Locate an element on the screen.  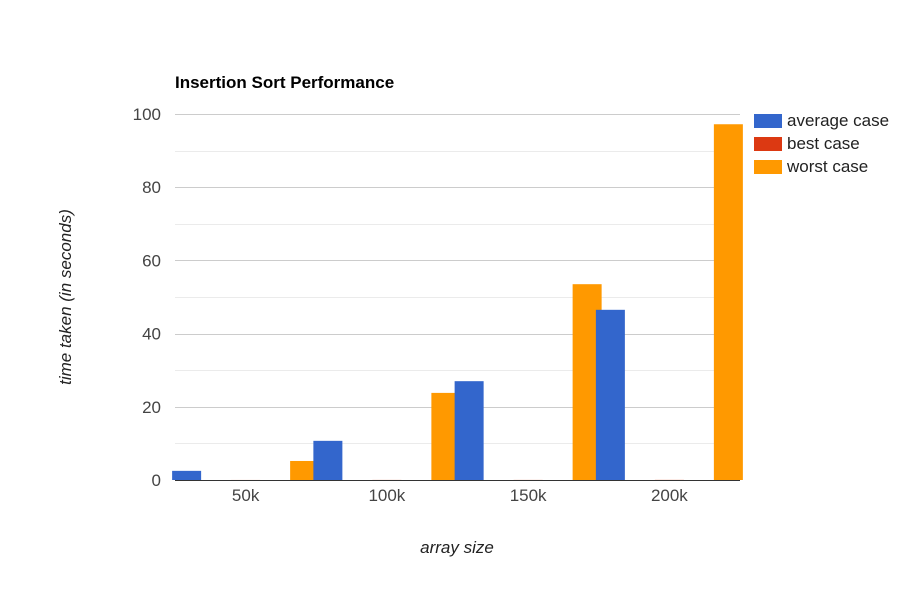
y-tick-label: 0 is located at coordinates (156, 480).